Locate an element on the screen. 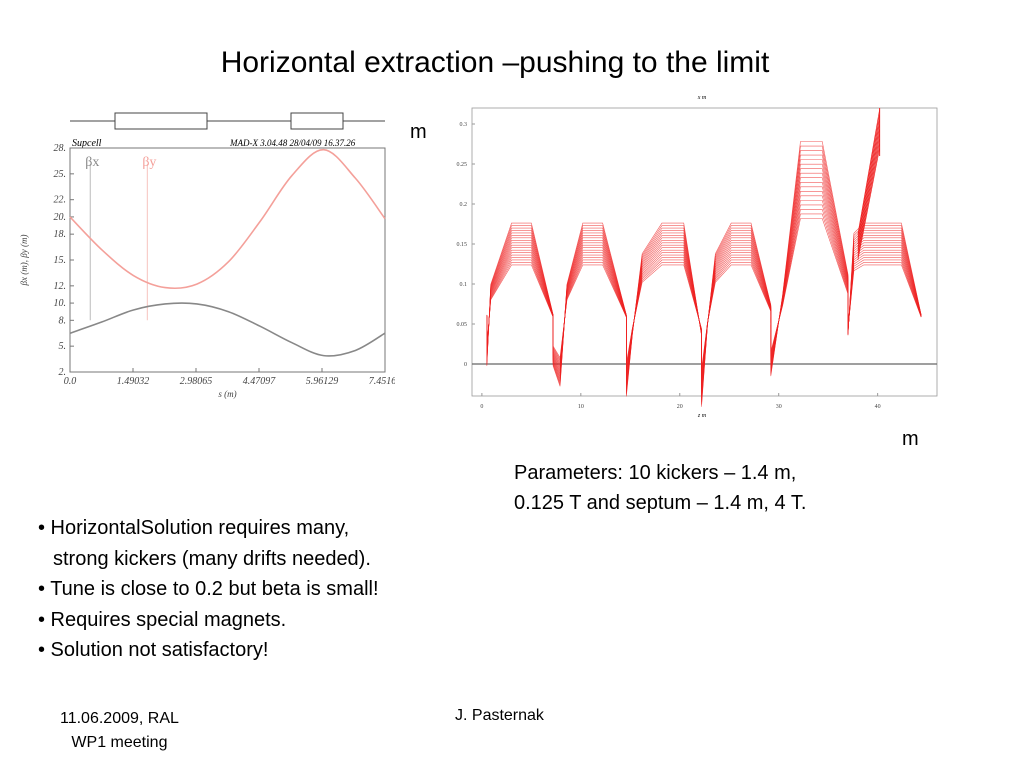 Image resolution: width=1024 pixels, height=768 pixels. x-tick-label: 0.0 is located at coordinates (70, 381).